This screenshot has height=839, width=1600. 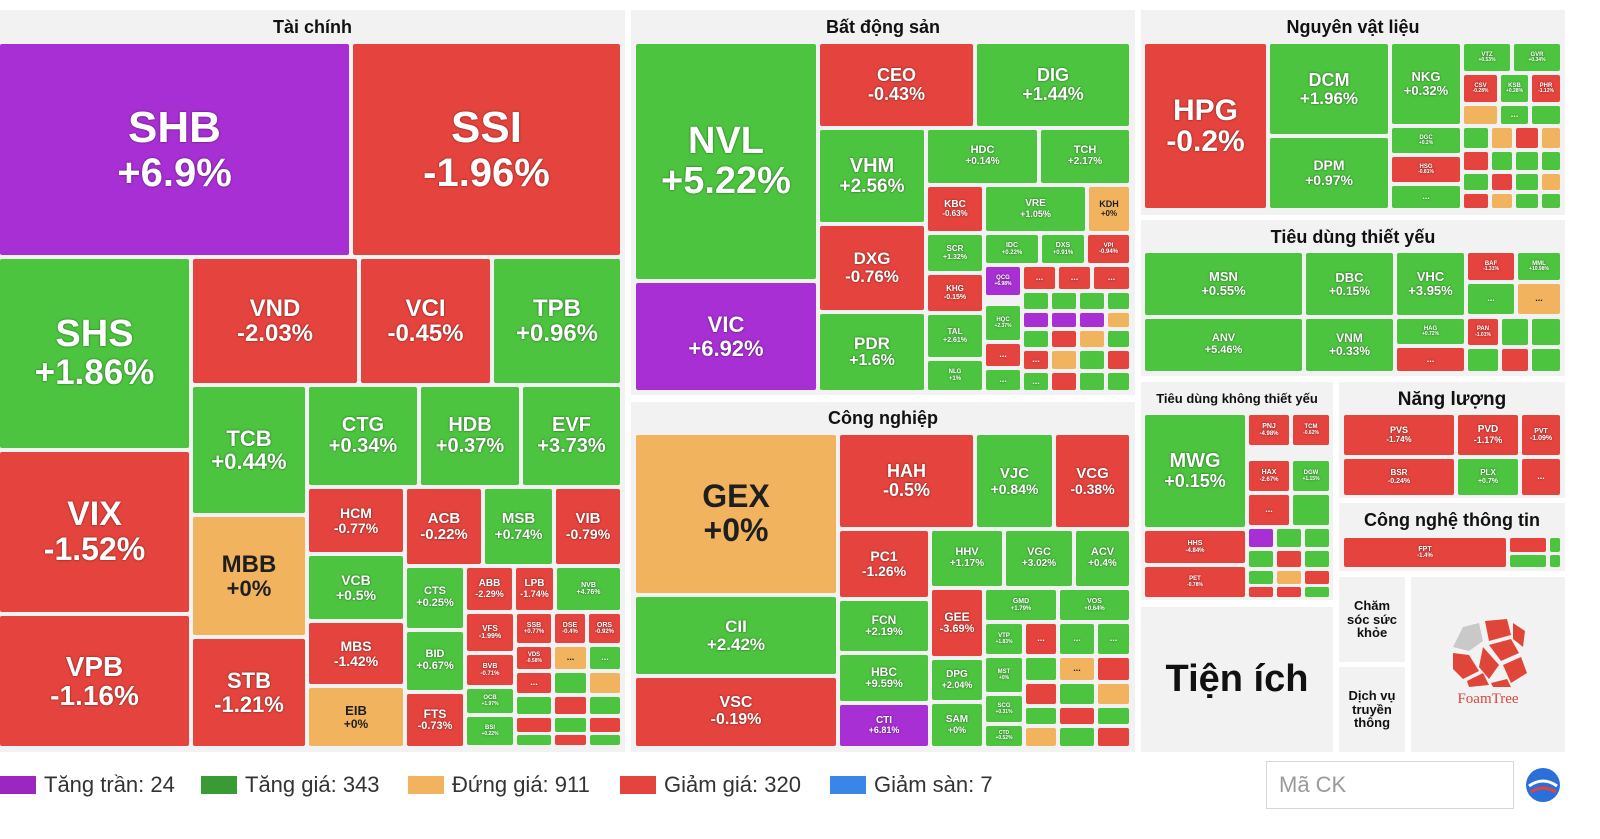 What do you see at coordinates (1004, 736) in the screenshot?
I see `stock-tile-ctd: CTD +0.52%` at bounding box center [1004, 736].